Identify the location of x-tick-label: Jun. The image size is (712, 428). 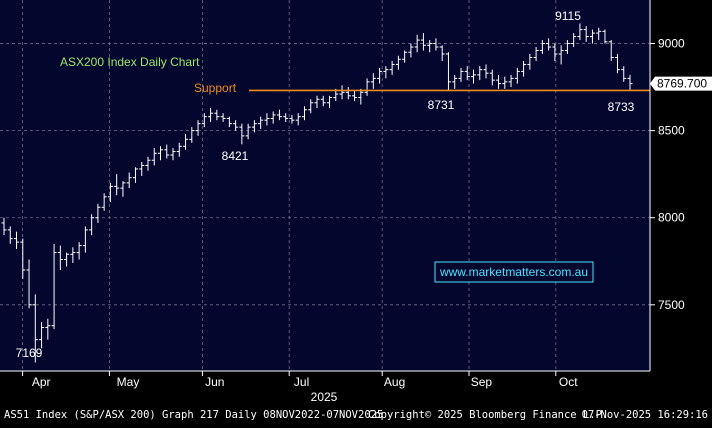
(214, 382).